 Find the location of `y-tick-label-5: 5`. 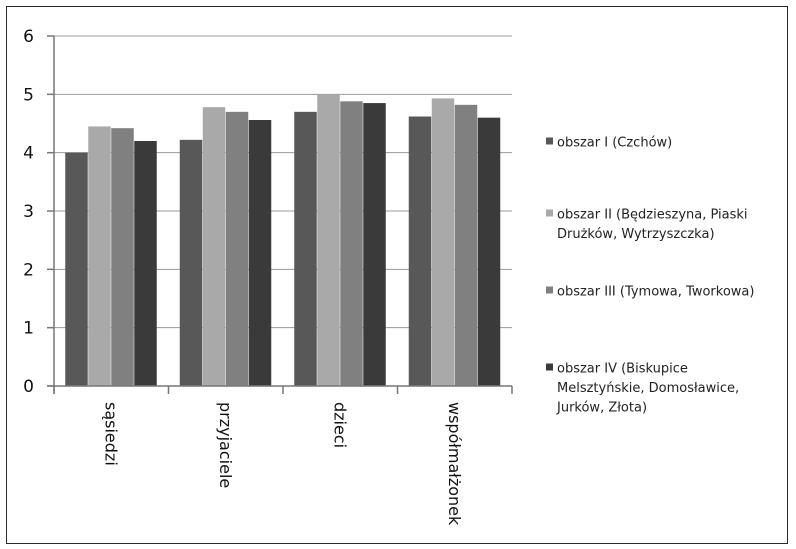

y-tick-label-5: 5 is located at coordinates (28, 95).